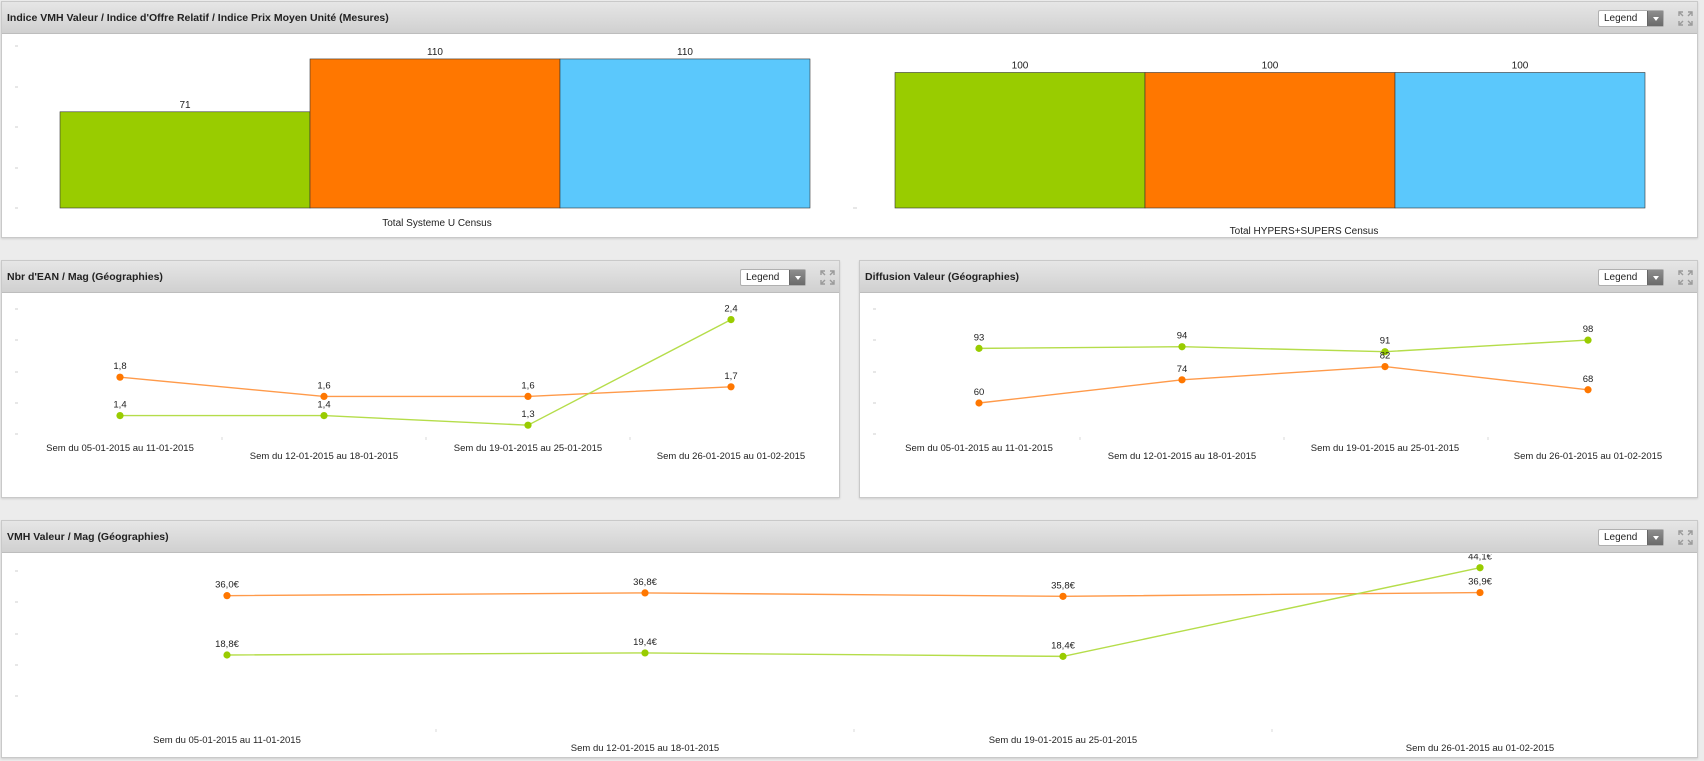 This screenshot has height=761, width=1704. I want to click on data-label: 19,4€, so click(645, 642).